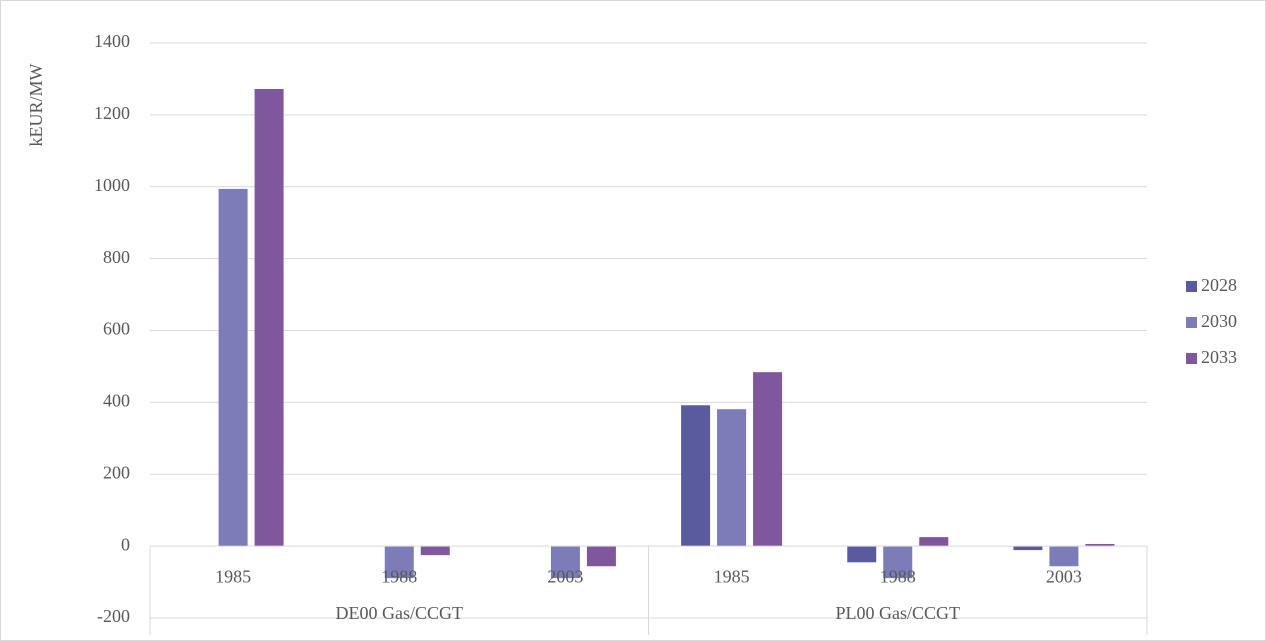 Image resolution: width=1266 pixels, height=641 pixels. What do you see at coordinates (897, 613) in the screenshot?
I see `group-label: PL00 Gas/CCGT` at bounding box center [897, 613].